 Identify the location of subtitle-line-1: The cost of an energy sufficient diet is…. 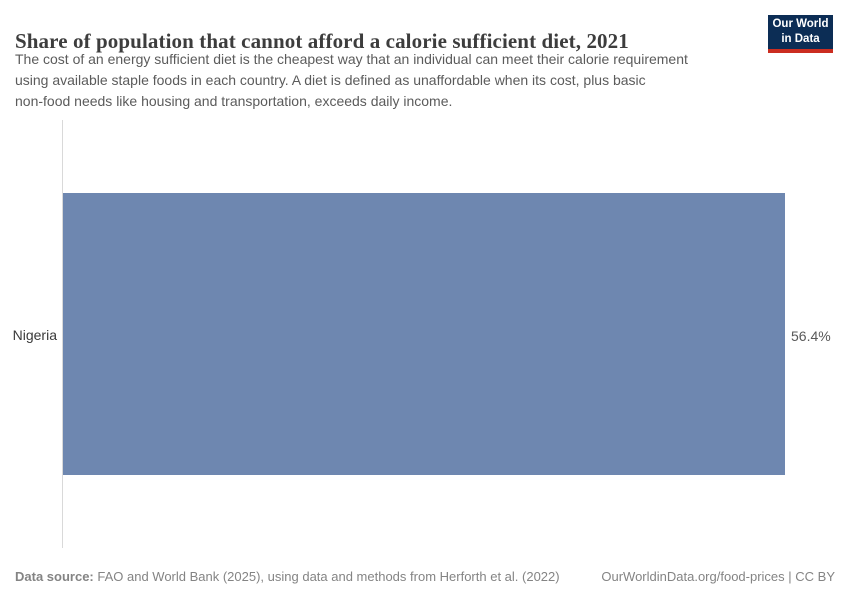
(351, 59).